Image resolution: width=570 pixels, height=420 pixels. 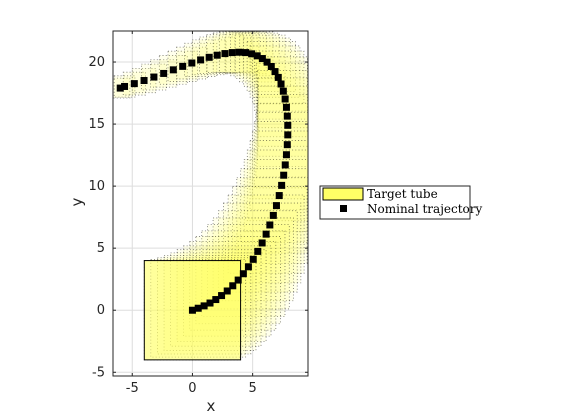 What do you see at coordinates (77, 201) in the screenshot?
I see `y-axis-label: y` at bounding box center [77, 201].